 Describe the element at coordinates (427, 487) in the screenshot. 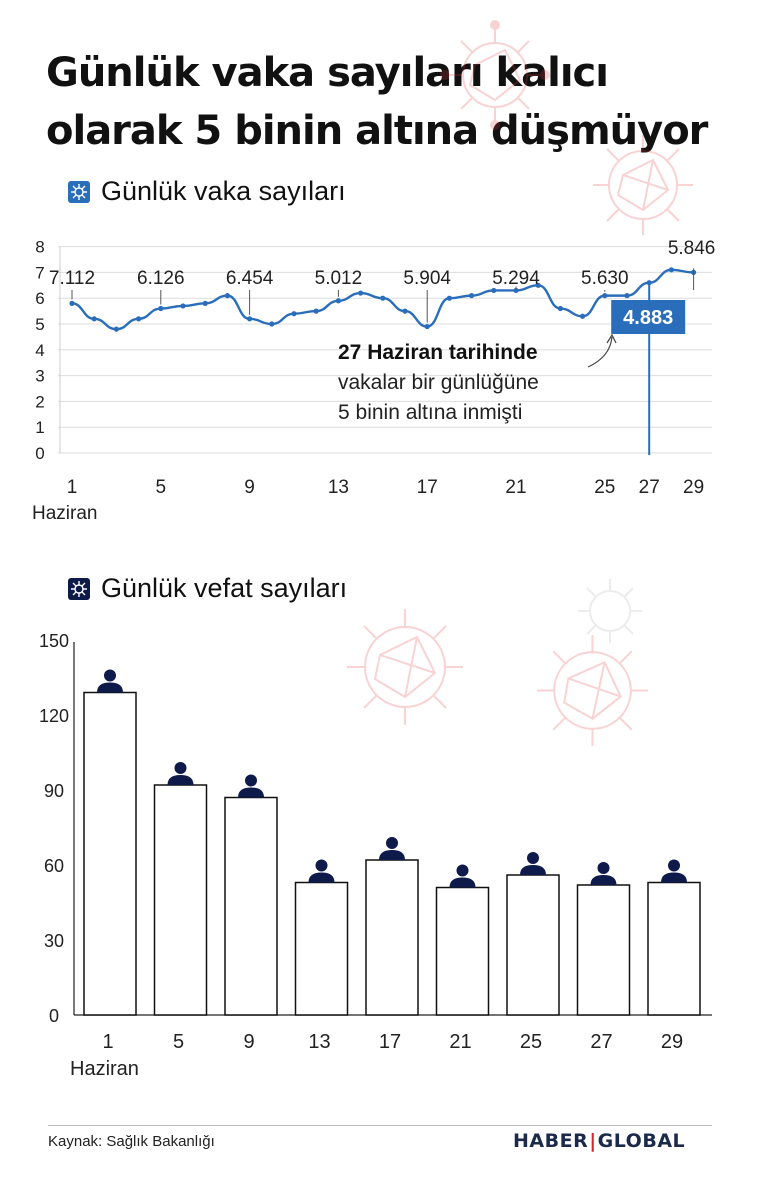

I see `x-tick-label: 17` at that location.